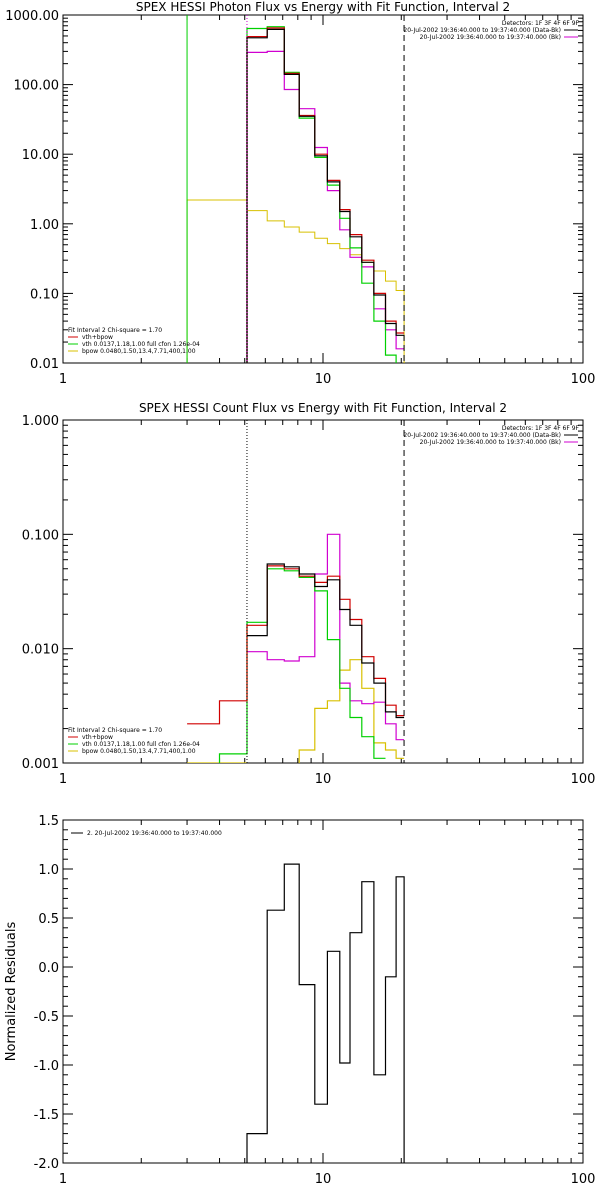 This screenshot has height=1200, width=600. I want to click on y-tick-label: -1.0, so click(46, 1066).